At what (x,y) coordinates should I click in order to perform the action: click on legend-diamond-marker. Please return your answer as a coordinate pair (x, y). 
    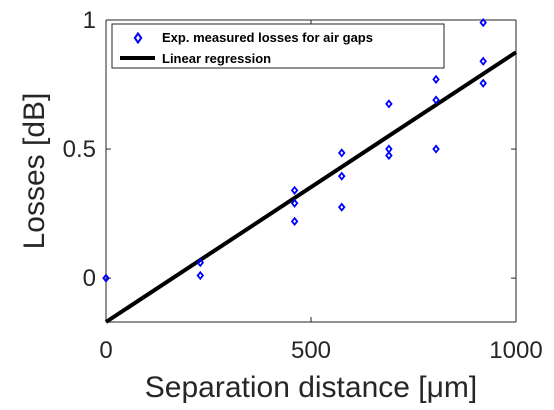
    Looking at the image, I should click on (138, 38).